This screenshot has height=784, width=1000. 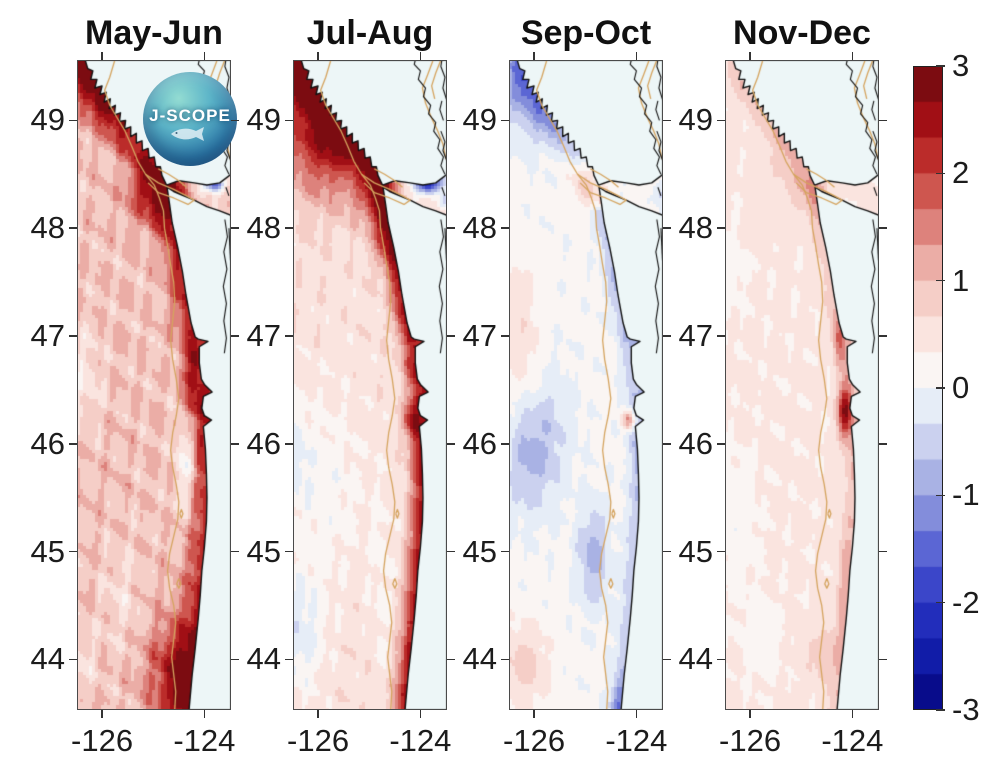 What do you see at coordinates (154, 385) in the screenshot?
I see `map-canvas-may-jun` at bounding box center [154, 385].